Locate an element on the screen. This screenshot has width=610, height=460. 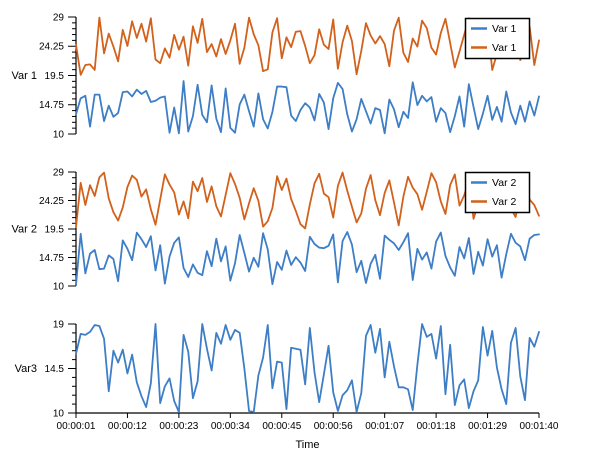
x-tick-label: 00:01:18 is located at coordinates (436, 426).